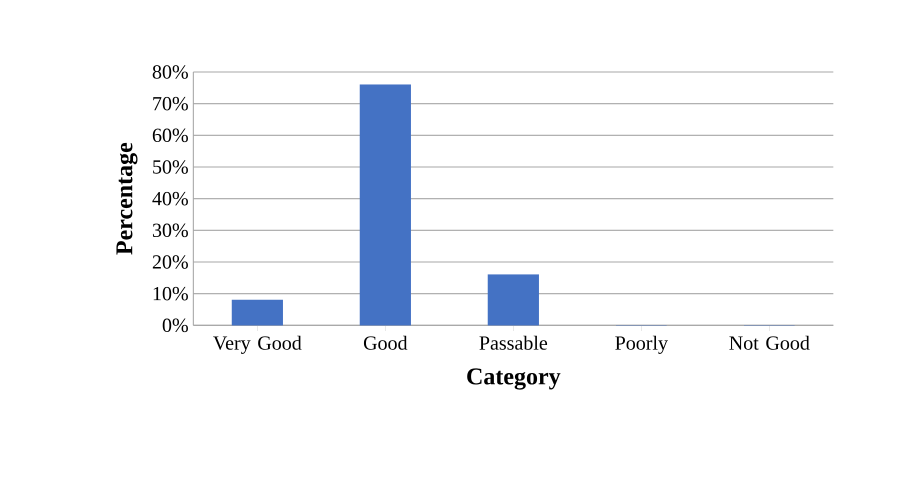 The width and height of the screenshot is (920, 479). What do you see at coordinates (641, 345) in the screenshot?
I see `x-tick-label: Poorly` at bounding box center [641, 345].